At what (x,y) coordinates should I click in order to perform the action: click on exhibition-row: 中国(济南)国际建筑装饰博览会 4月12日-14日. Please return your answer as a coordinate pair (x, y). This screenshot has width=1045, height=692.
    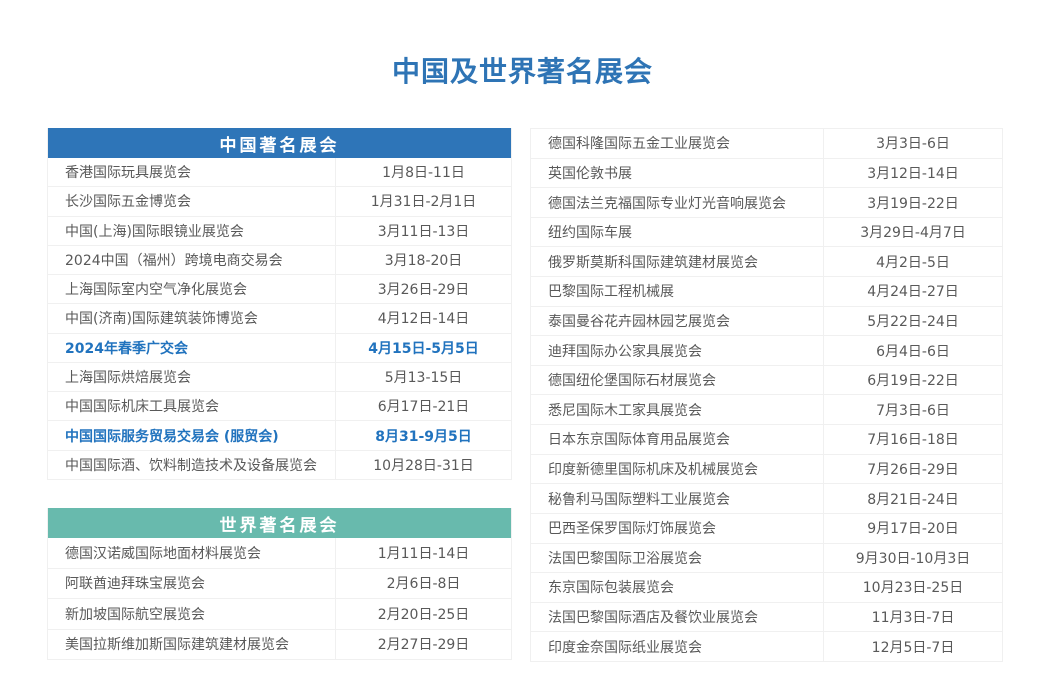
    Looking at the image, I should click on (279, 319).